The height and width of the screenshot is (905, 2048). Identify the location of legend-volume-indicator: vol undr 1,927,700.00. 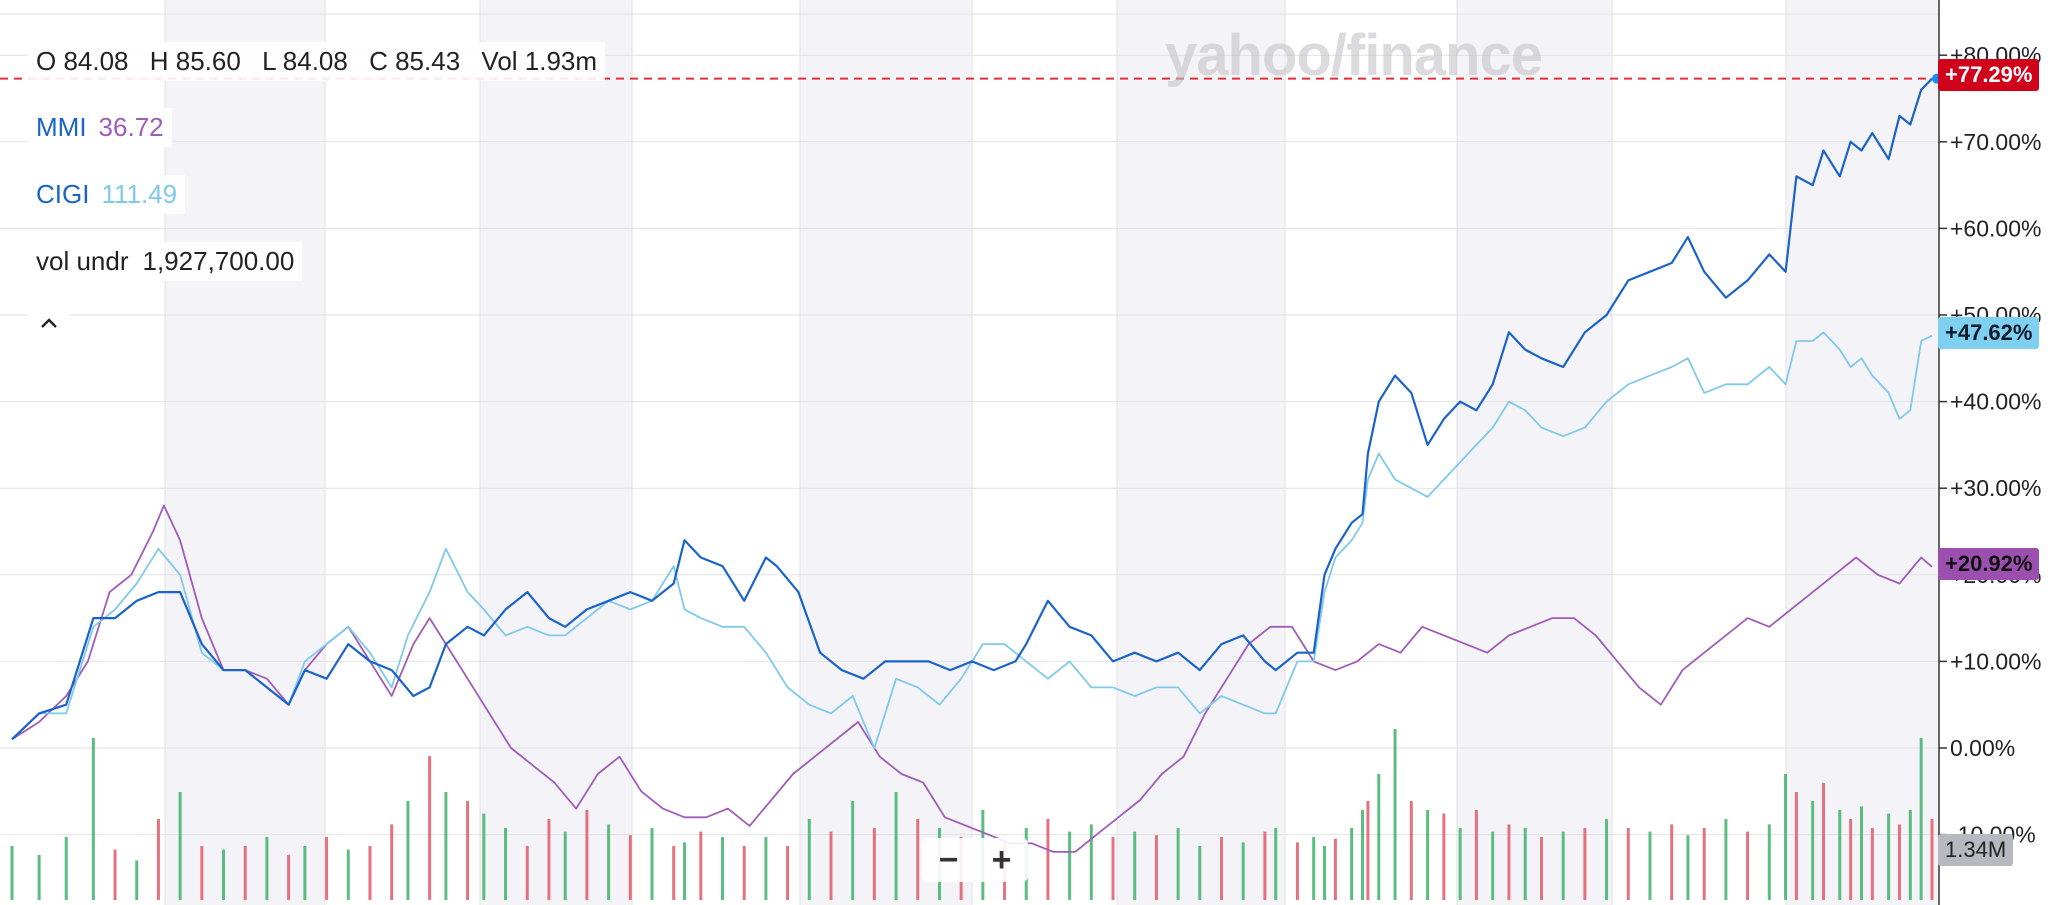
(165, 261).